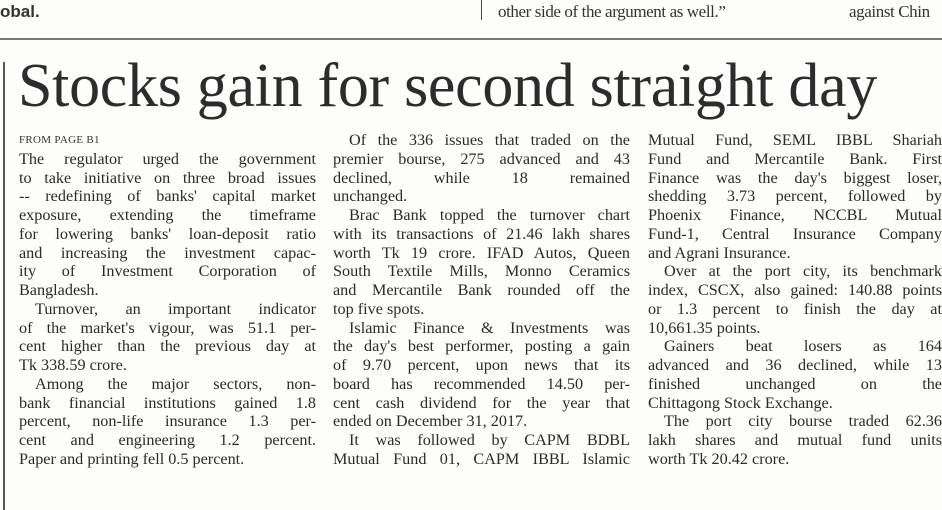 The height and width of the screenshot is (510, 942). Describe the element at coordinates (740, 402) in the screenshot. I see `text-line: Chittagong Stock Exchange.` at that location.